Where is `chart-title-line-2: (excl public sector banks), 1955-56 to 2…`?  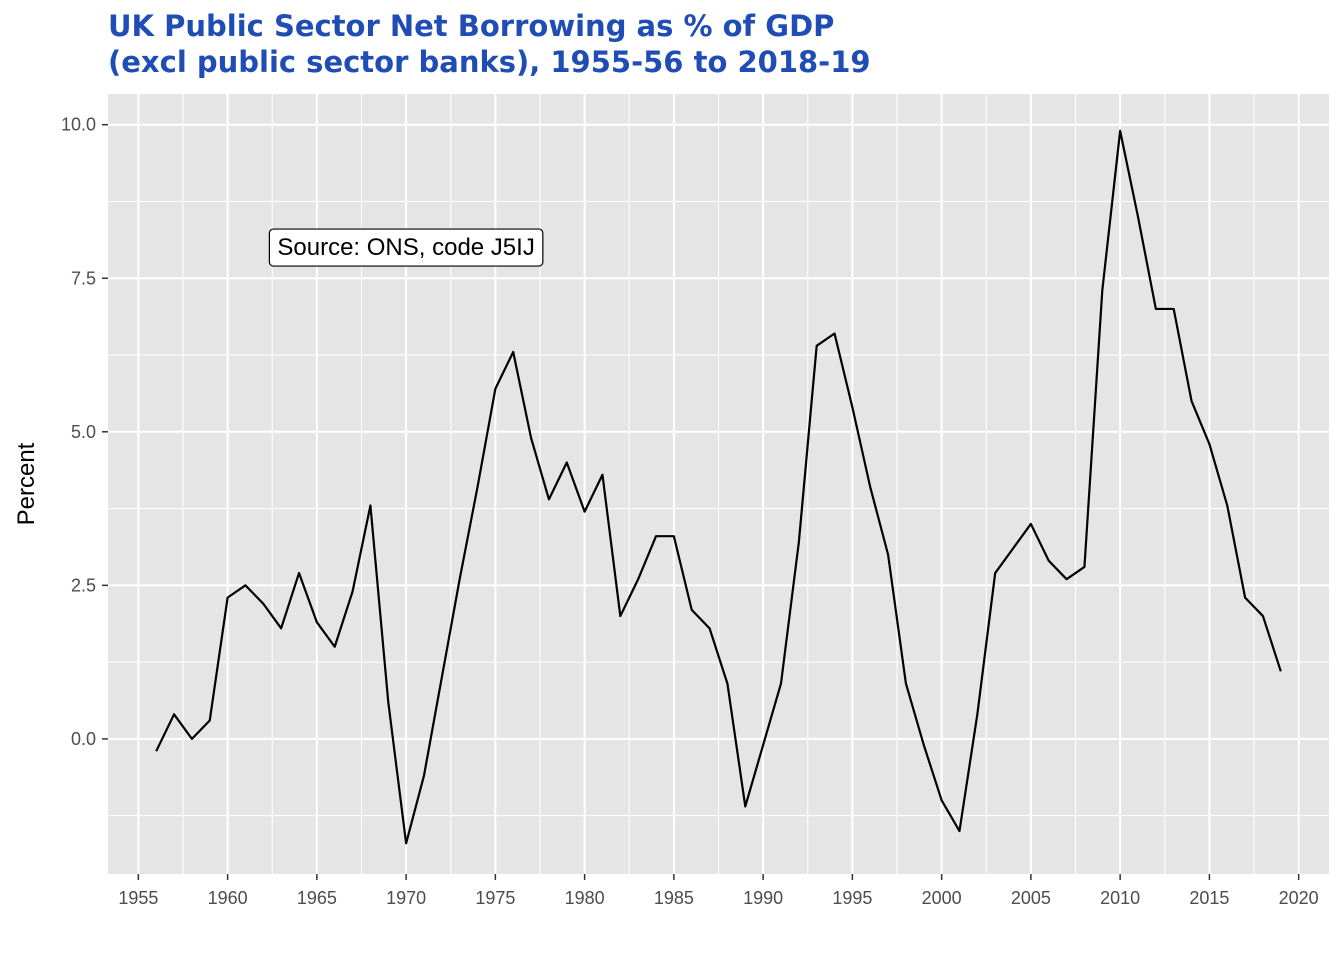
chart-title-line-2: (excl public sector banks), 1955-56 to 2… is located at coordinates (489, 62).